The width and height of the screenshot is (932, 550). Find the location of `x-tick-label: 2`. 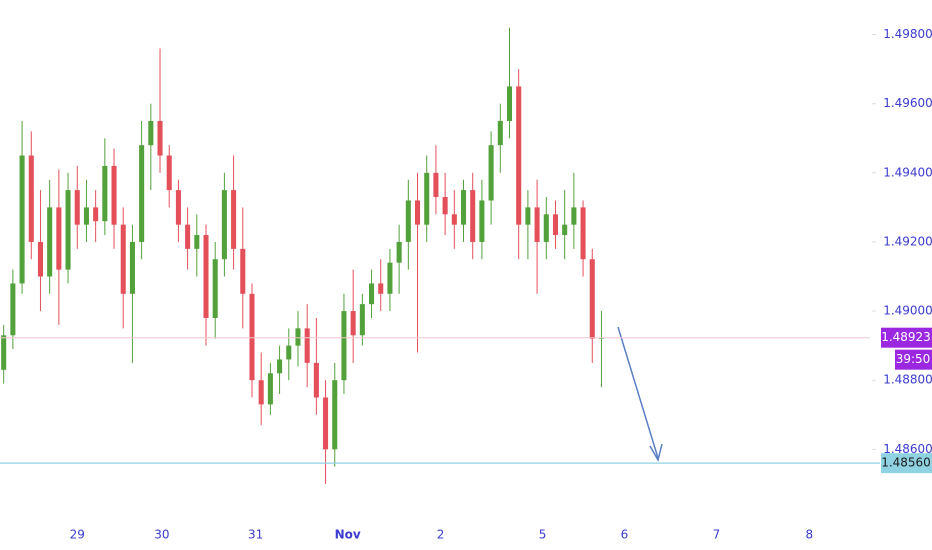

x-tick-label: 2 is located at coordinates (441, 535).